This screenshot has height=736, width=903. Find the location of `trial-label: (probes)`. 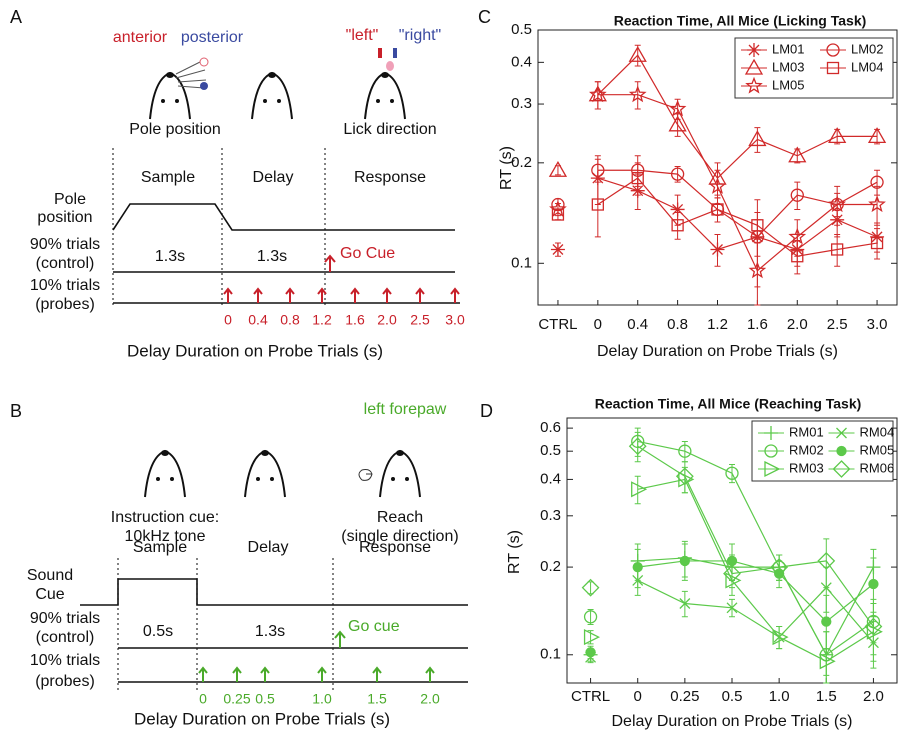

trial-label: (probes) is located at coordinates (65, 681).